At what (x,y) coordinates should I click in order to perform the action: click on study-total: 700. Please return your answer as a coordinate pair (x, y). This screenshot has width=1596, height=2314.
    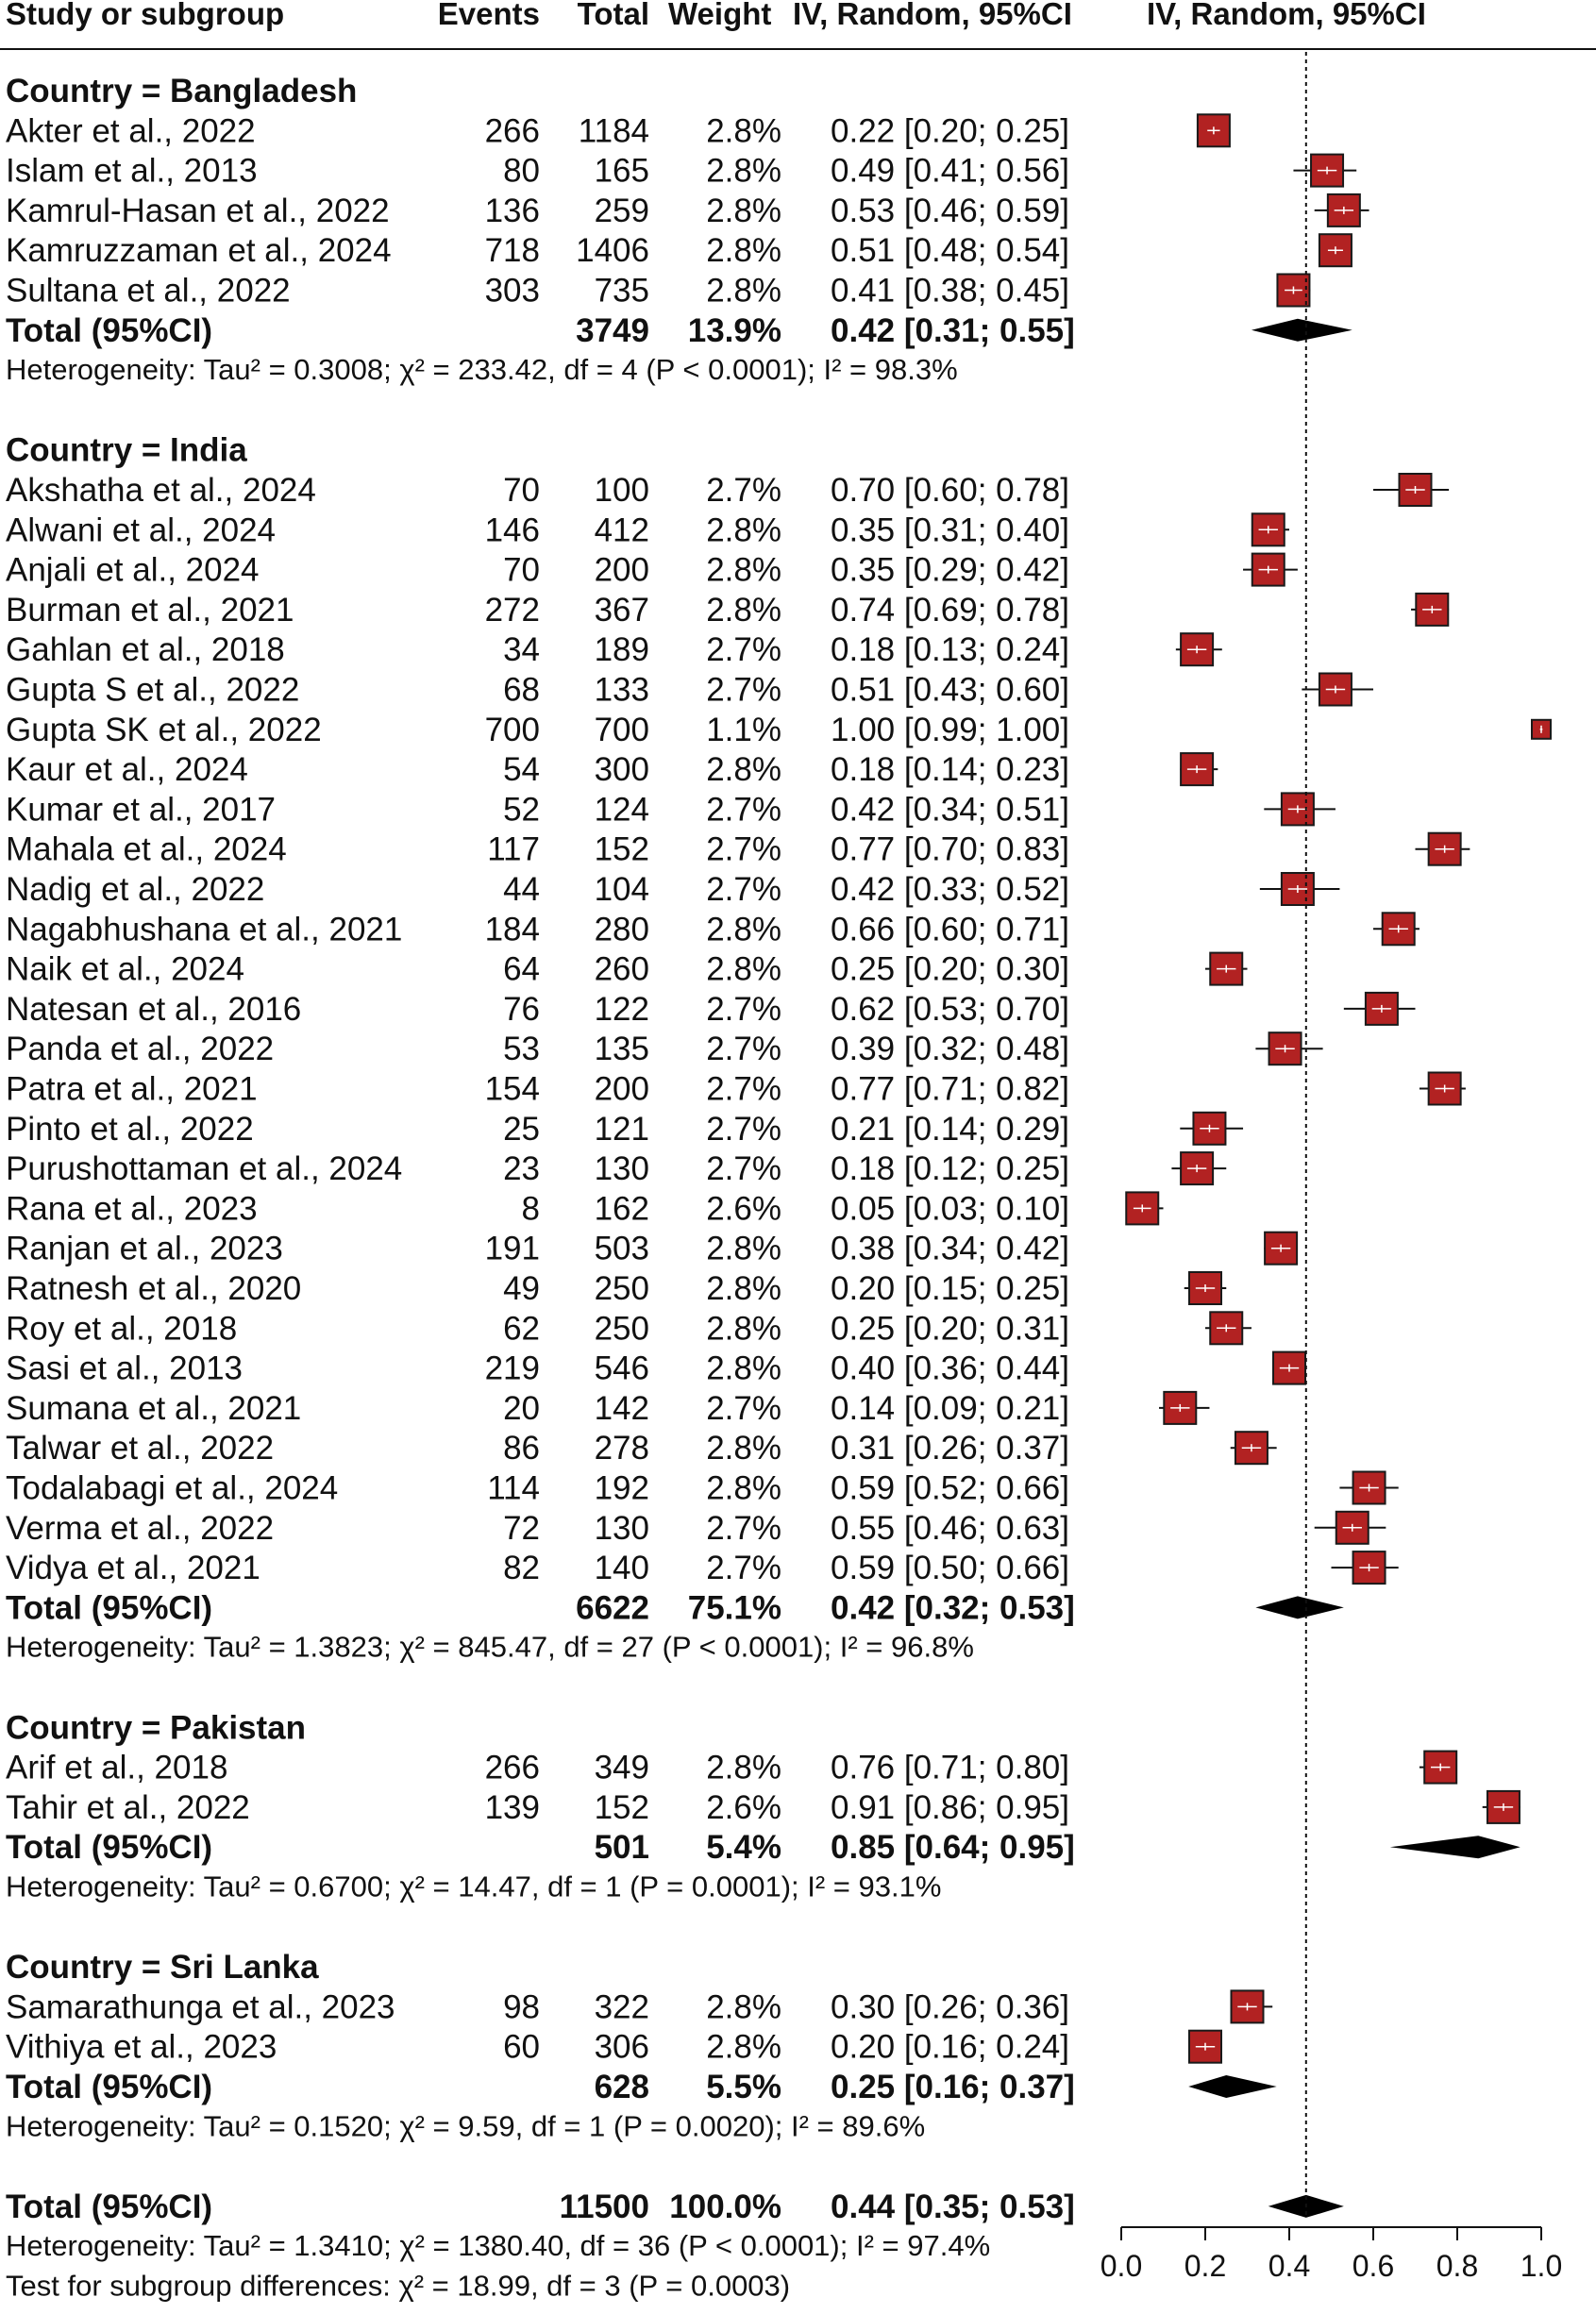
    Looking at the image, I should click on (622, 730).